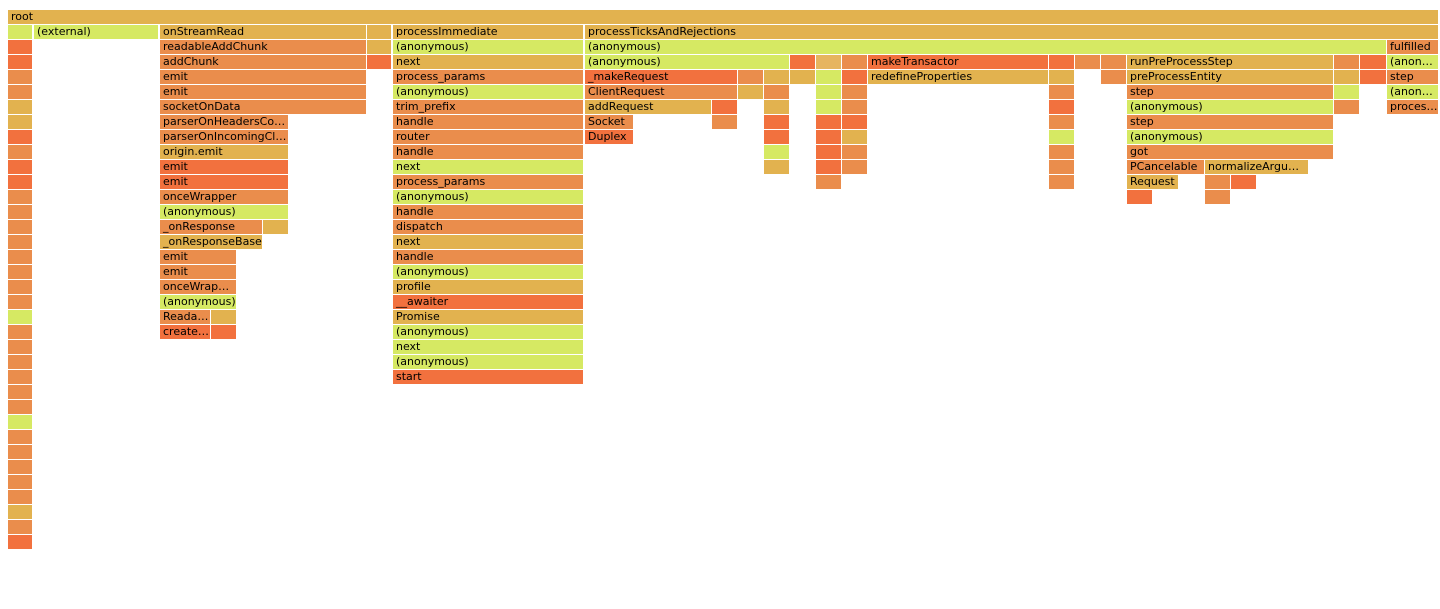 Image resolution: width=1440 pixels, height=609 pixels. I want to click on flame-frame: profile, so click(488, 287).